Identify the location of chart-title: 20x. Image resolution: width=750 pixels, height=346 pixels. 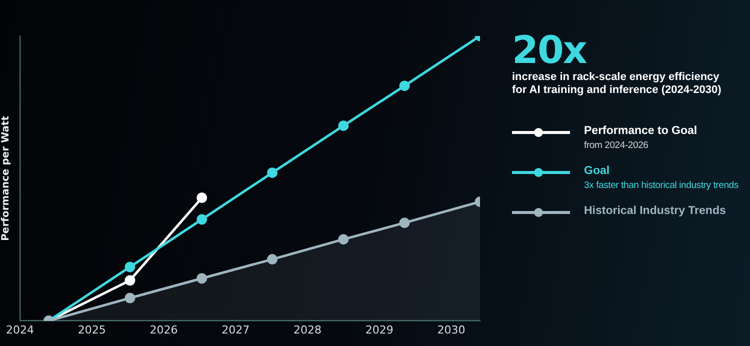
(550, 50).